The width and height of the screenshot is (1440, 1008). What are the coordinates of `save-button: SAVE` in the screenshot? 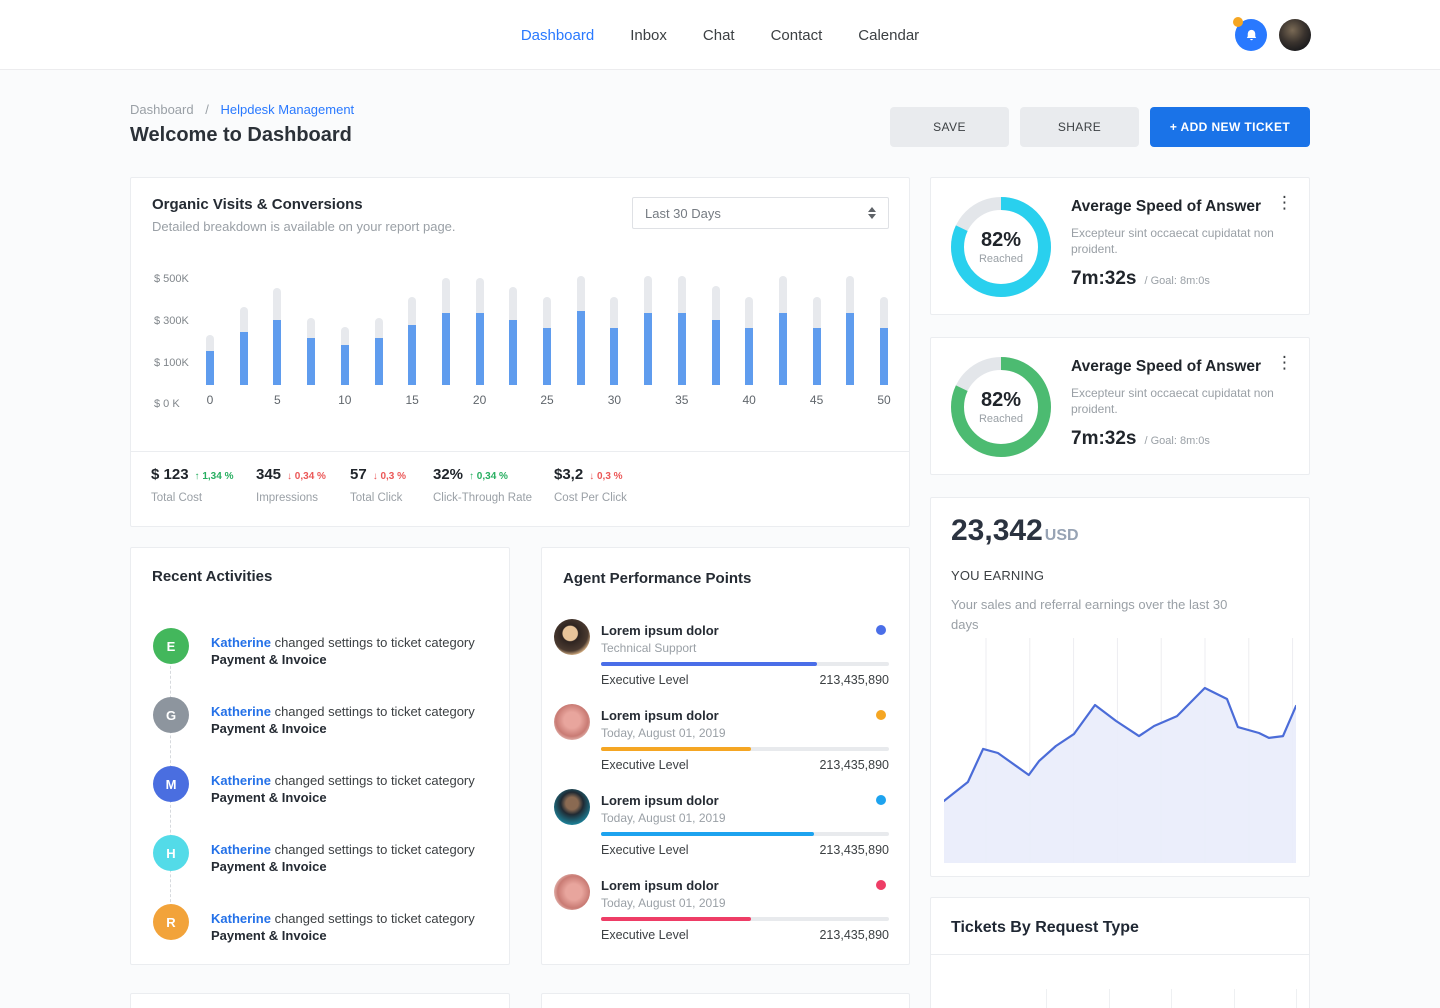 It's located at (949, 127).